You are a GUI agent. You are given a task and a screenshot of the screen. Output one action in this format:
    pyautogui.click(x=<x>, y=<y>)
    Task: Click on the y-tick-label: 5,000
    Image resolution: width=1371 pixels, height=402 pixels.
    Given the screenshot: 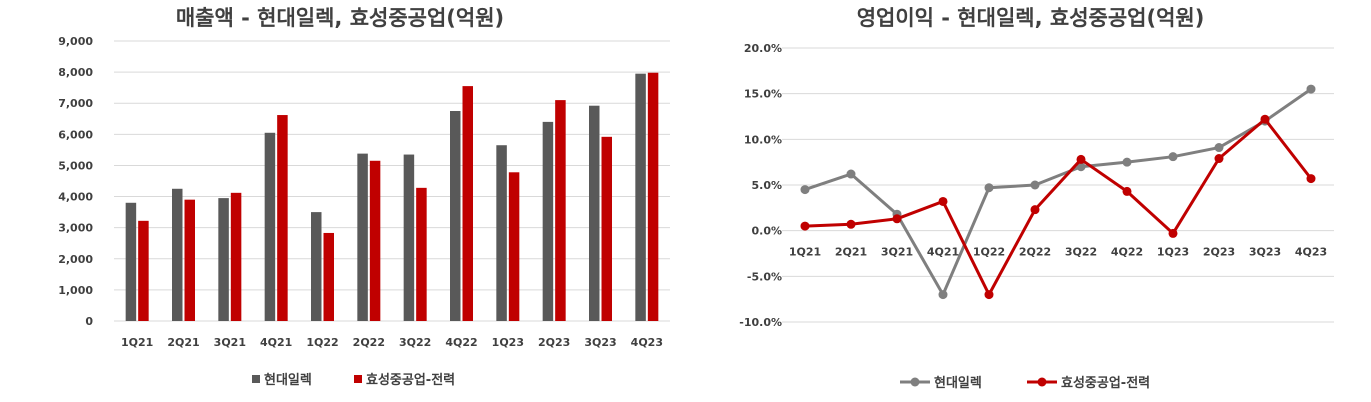 What is the action you would take?
    pyautogui.click(x=75, y=165)
    